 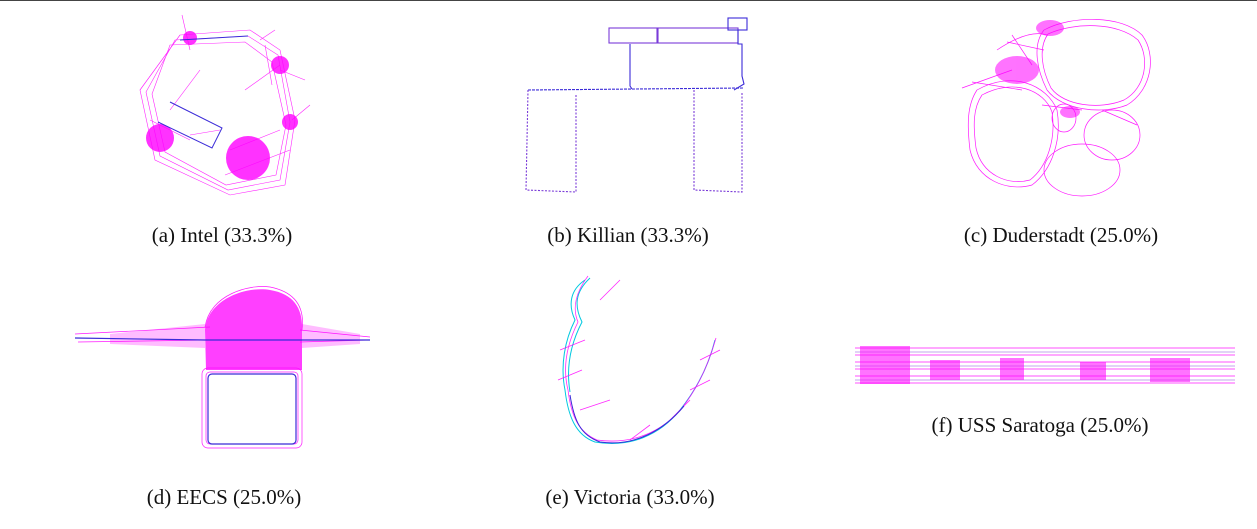 I want to click on killian-pose-graph, so click(x=636, y=105).